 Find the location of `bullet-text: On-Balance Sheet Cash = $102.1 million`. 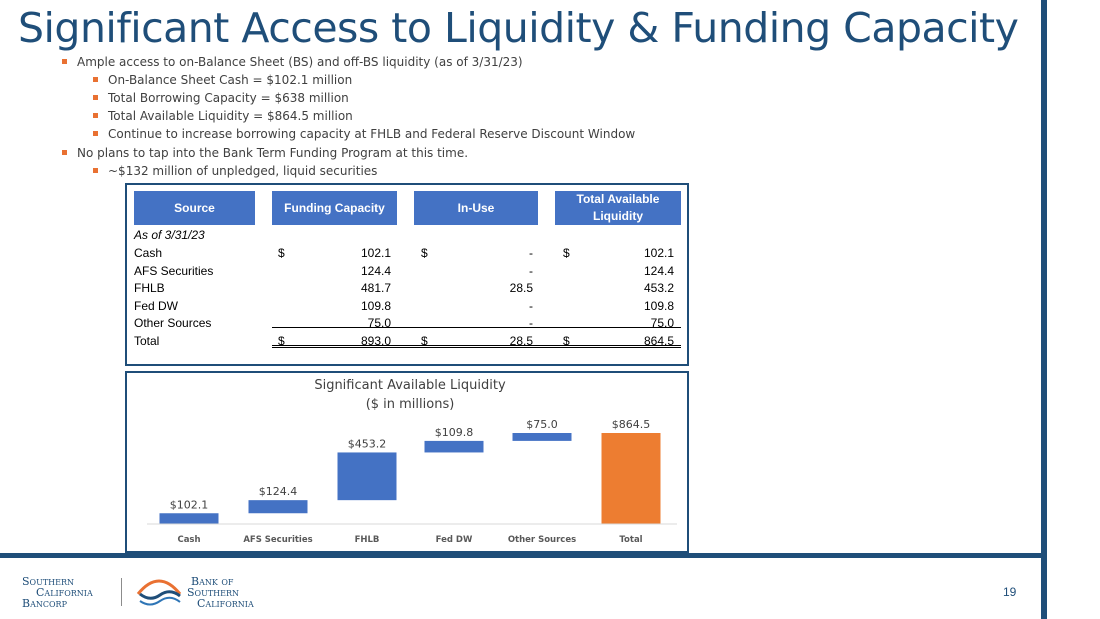

bullet-text: On-Balance Sheet Cash = $102.1 million is located at coordinates (230, 80).